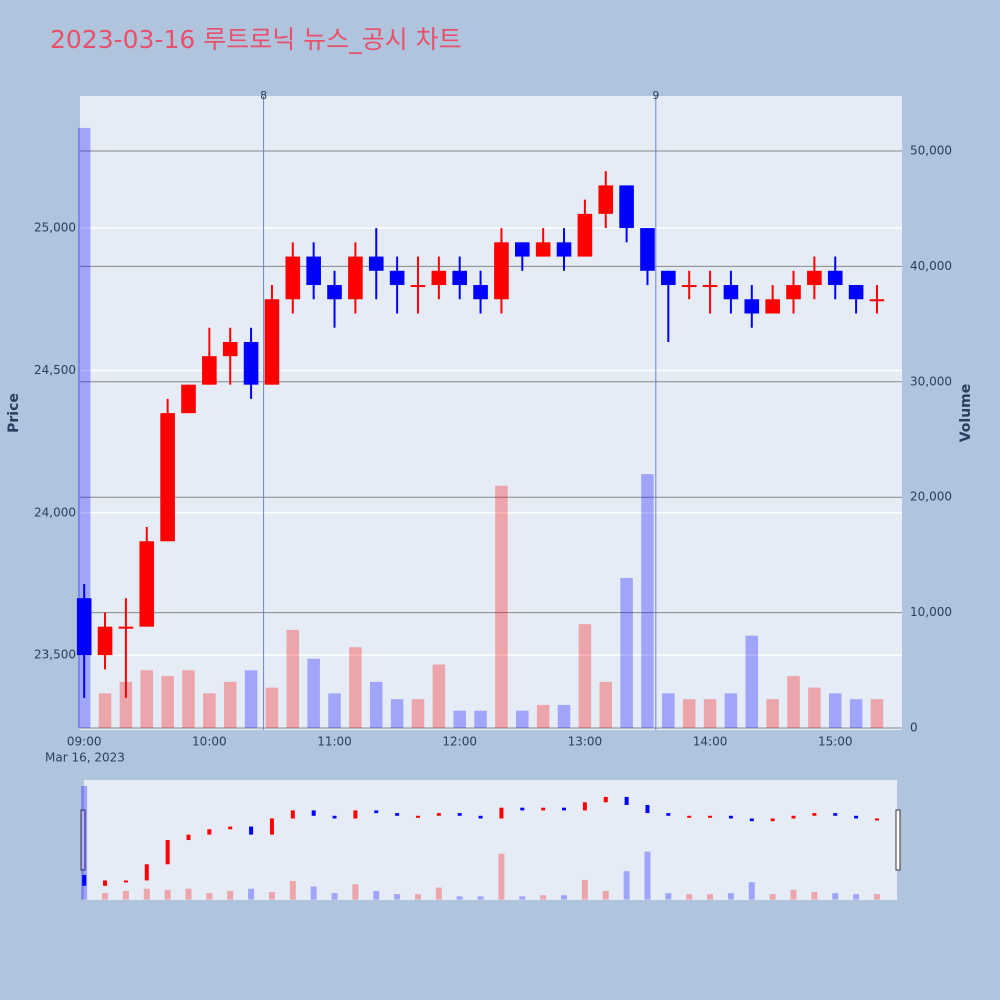 The image size is (1000, 1000). I want to click on y2-tick-label: 0, so click(914, 728).